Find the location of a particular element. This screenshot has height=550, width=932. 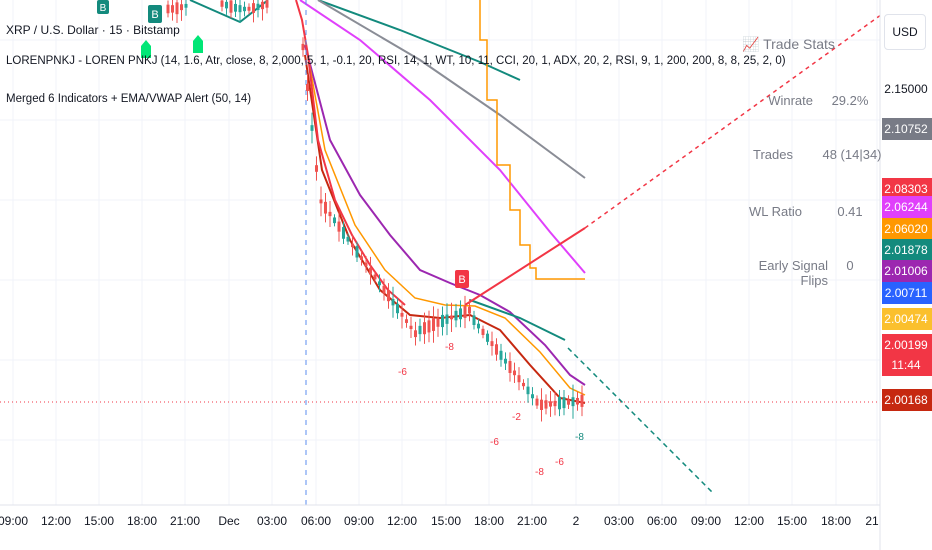

buy-signal-marker-2: B is located at coordinates (103, 7).